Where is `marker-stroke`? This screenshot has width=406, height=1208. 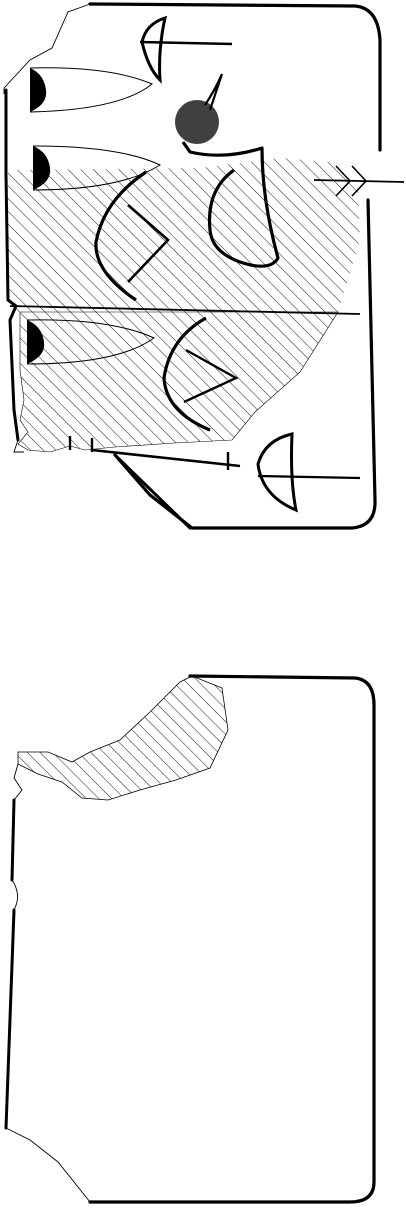
marker-stroke is located at coordinates (214, 92).